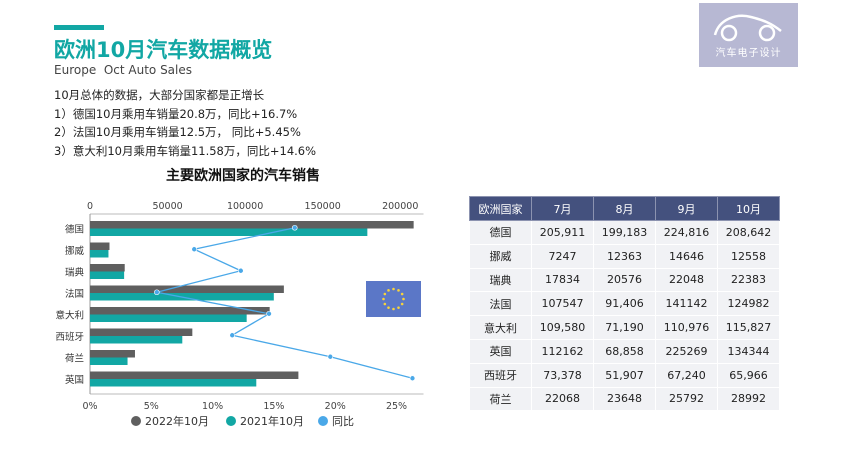 The width and height of the screenshot is (852, 449). I want to click on sales-cell: 68,858, so click(624, 351).